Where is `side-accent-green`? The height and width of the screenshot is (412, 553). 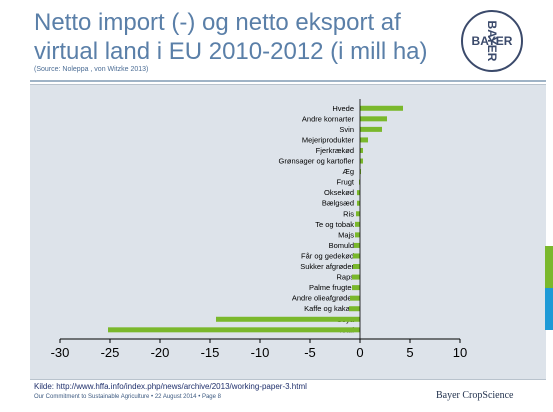
side-accent-green is located at coordinates (549, 267).